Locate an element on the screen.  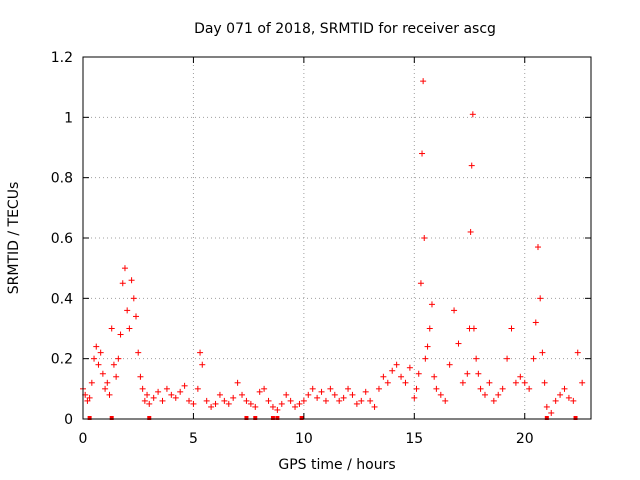
x-tick-label: 10 is located at coordinates (304, 439).